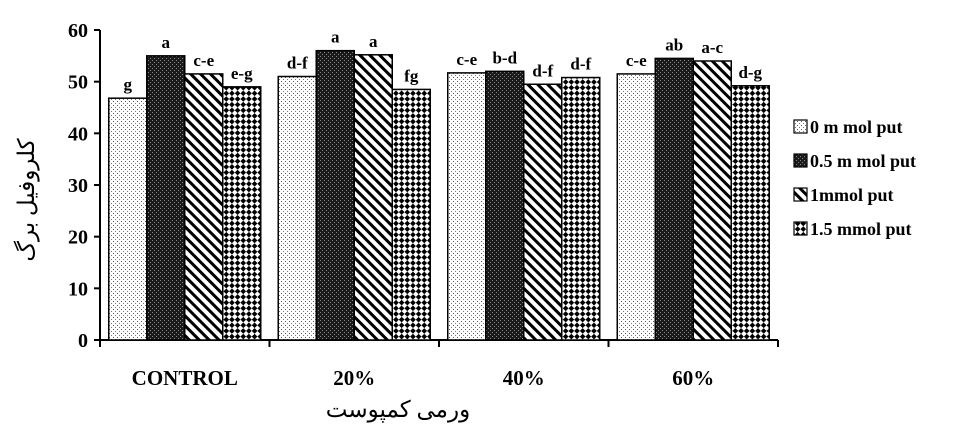 This screenshot has height=429, width=954. Describe the element at coordinates (524, 378) in the screenshot. I see `x-tick-label: 40%` at that location.